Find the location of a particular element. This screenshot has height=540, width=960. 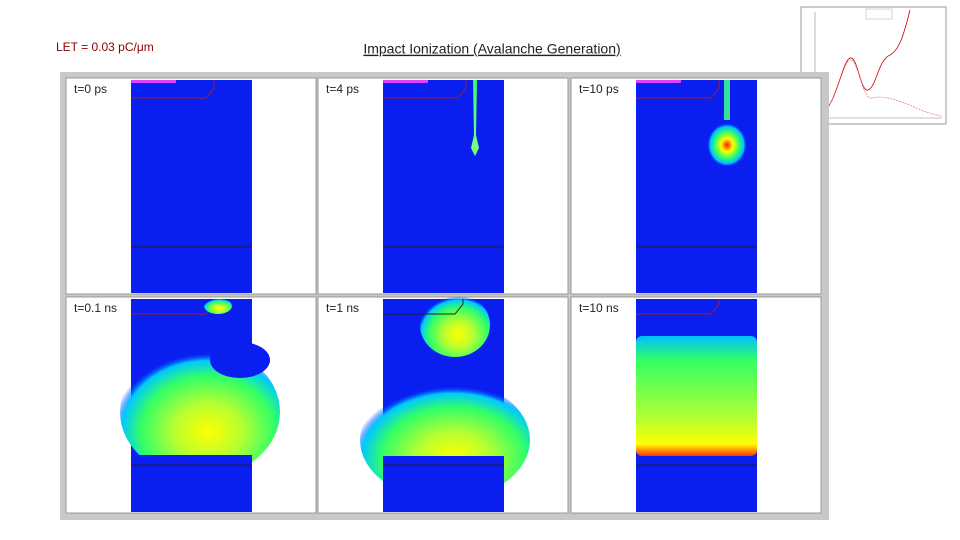

slide-title: Impact Ionization (Avalanche Generation) is located at coordinates (491, 49).